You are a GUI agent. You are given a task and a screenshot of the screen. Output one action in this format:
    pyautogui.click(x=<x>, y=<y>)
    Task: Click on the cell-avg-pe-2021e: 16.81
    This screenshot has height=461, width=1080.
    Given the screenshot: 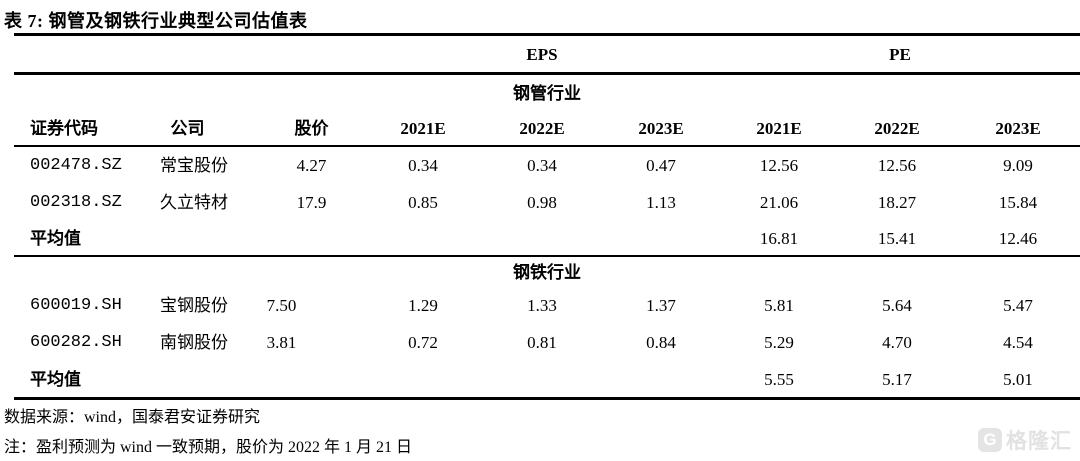 What is the action you would take?
    pyautogui.click(x=779, y=239)
    